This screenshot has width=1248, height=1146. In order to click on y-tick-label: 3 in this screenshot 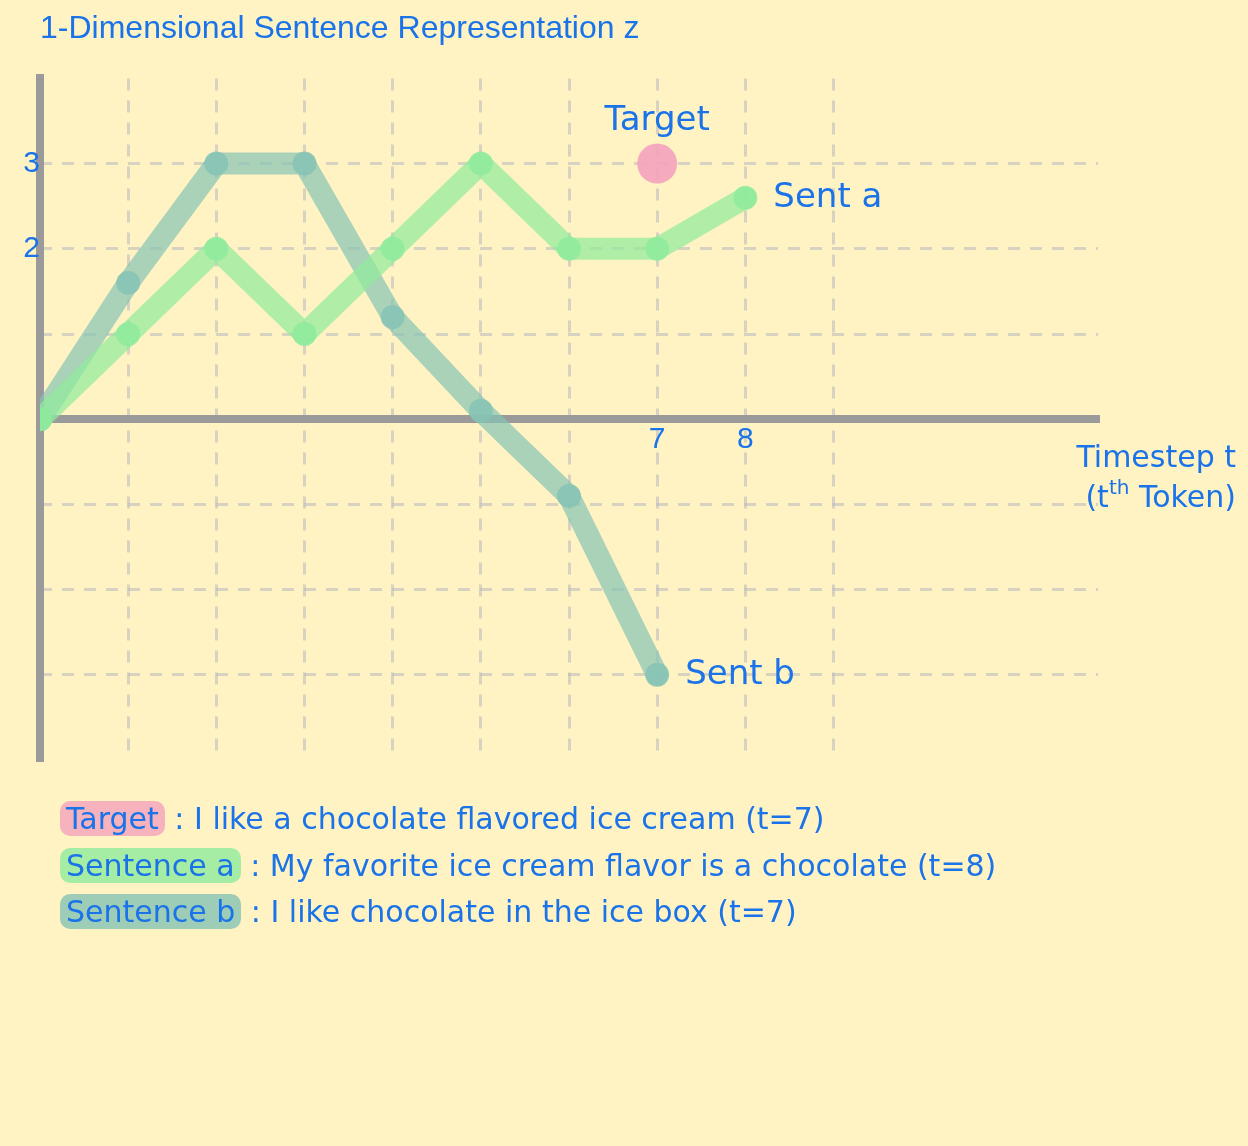, I will do `click(31, 161)`.